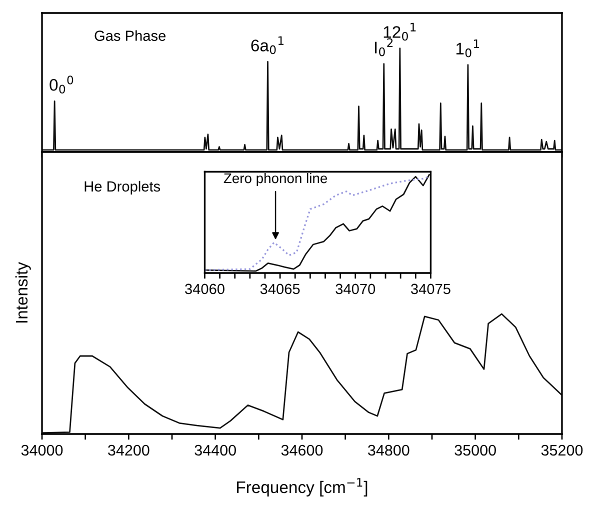 Image resolution: width=590 pixels, height=510 pixels. What do you see at coordinates (302, 487) in the screenshot?
I see `x-axis-title: Frequency [cm$^{−1}$]` at bounding box center [302, 487].